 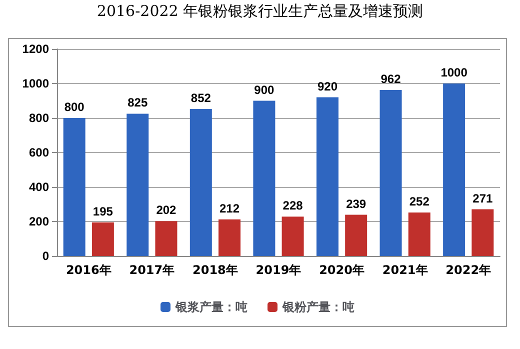 I want to click on y-tick-label: 800, so click(x=39, y=118).